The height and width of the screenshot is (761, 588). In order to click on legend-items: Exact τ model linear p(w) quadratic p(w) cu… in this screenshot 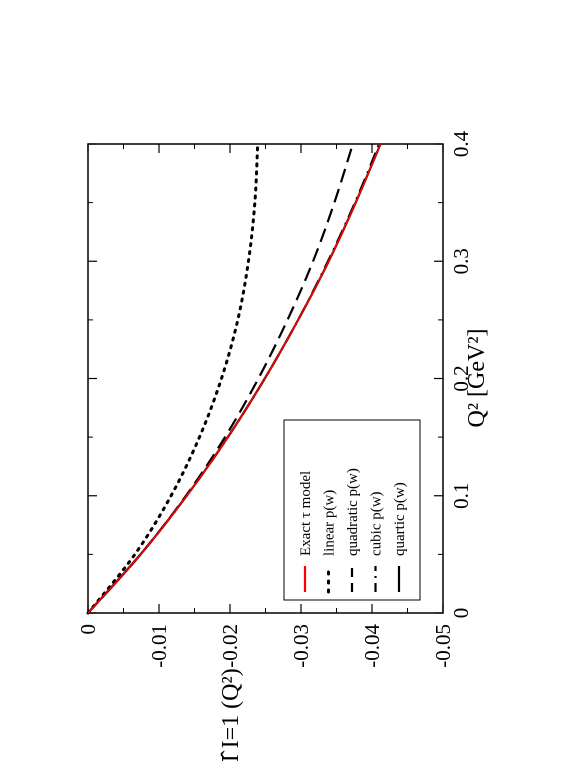, I will do `click(353, 531)`.